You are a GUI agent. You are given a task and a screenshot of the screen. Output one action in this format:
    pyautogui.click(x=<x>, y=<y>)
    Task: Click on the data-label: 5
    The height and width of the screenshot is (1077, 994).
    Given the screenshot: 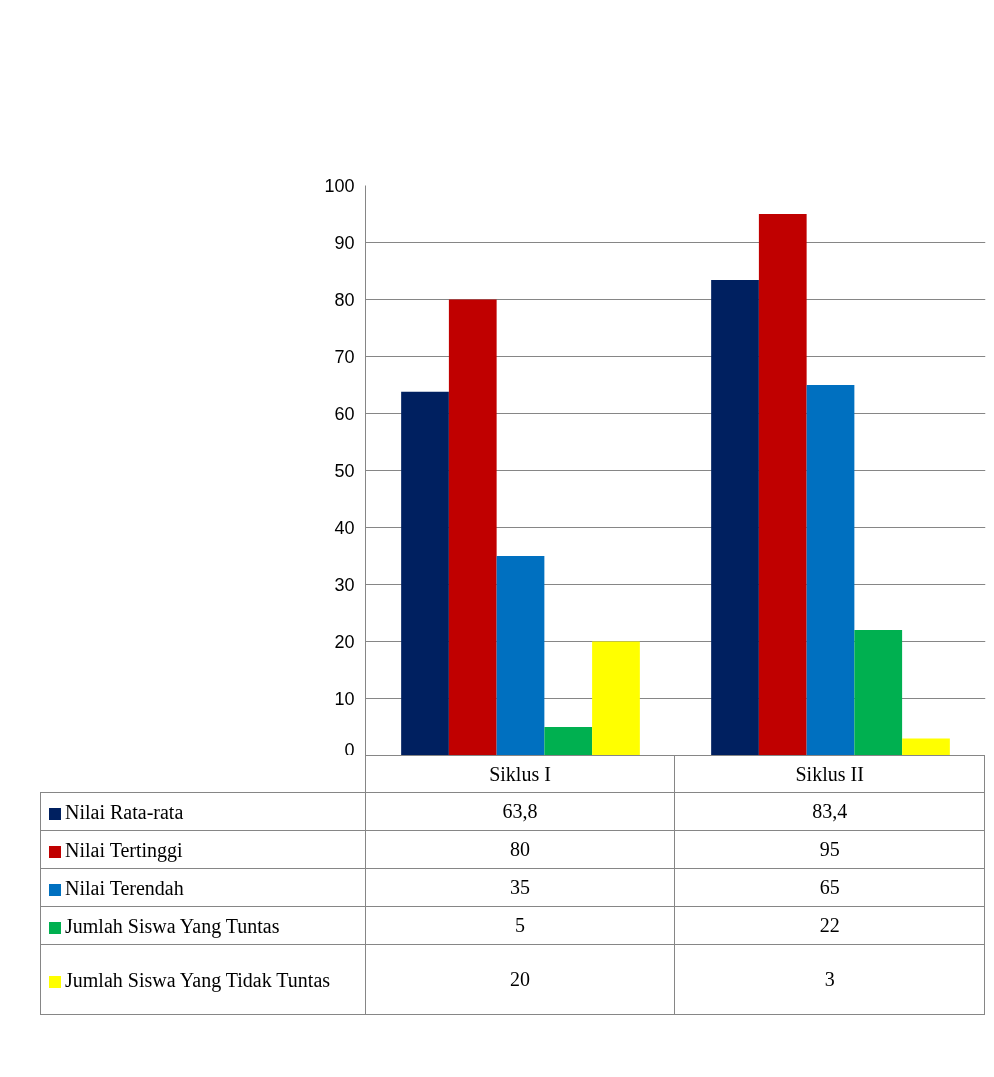 What is the action you would take?
    pyautogui.click(x=520, y=925)
    